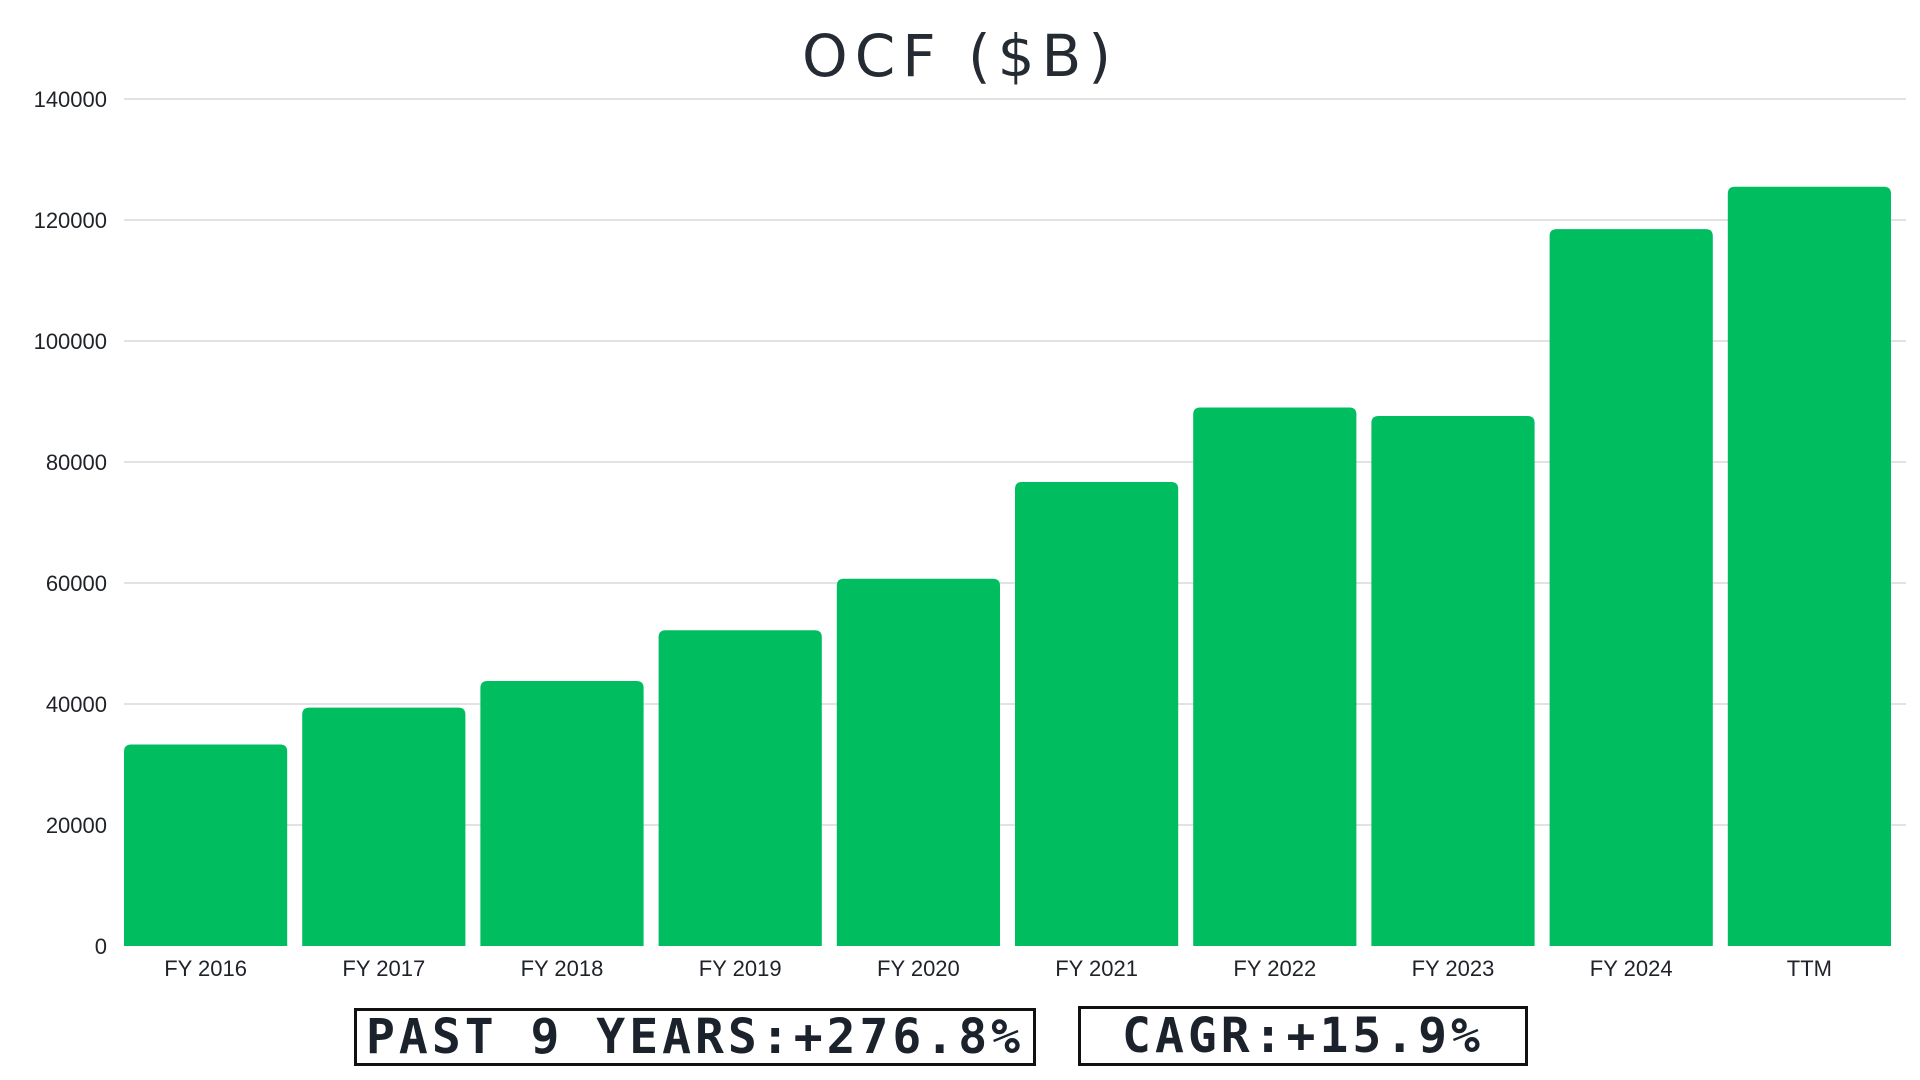  I want to click on y-tick-label: 20000, so click(76, 825).